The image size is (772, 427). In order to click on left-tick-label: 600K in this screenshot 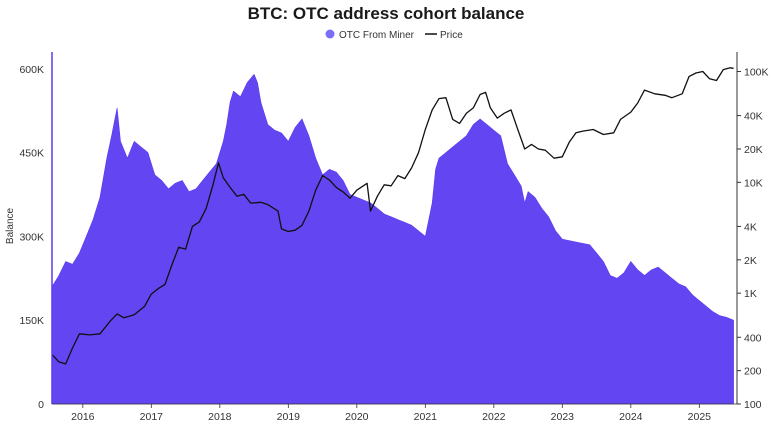, I will do `click(31, 70)`.